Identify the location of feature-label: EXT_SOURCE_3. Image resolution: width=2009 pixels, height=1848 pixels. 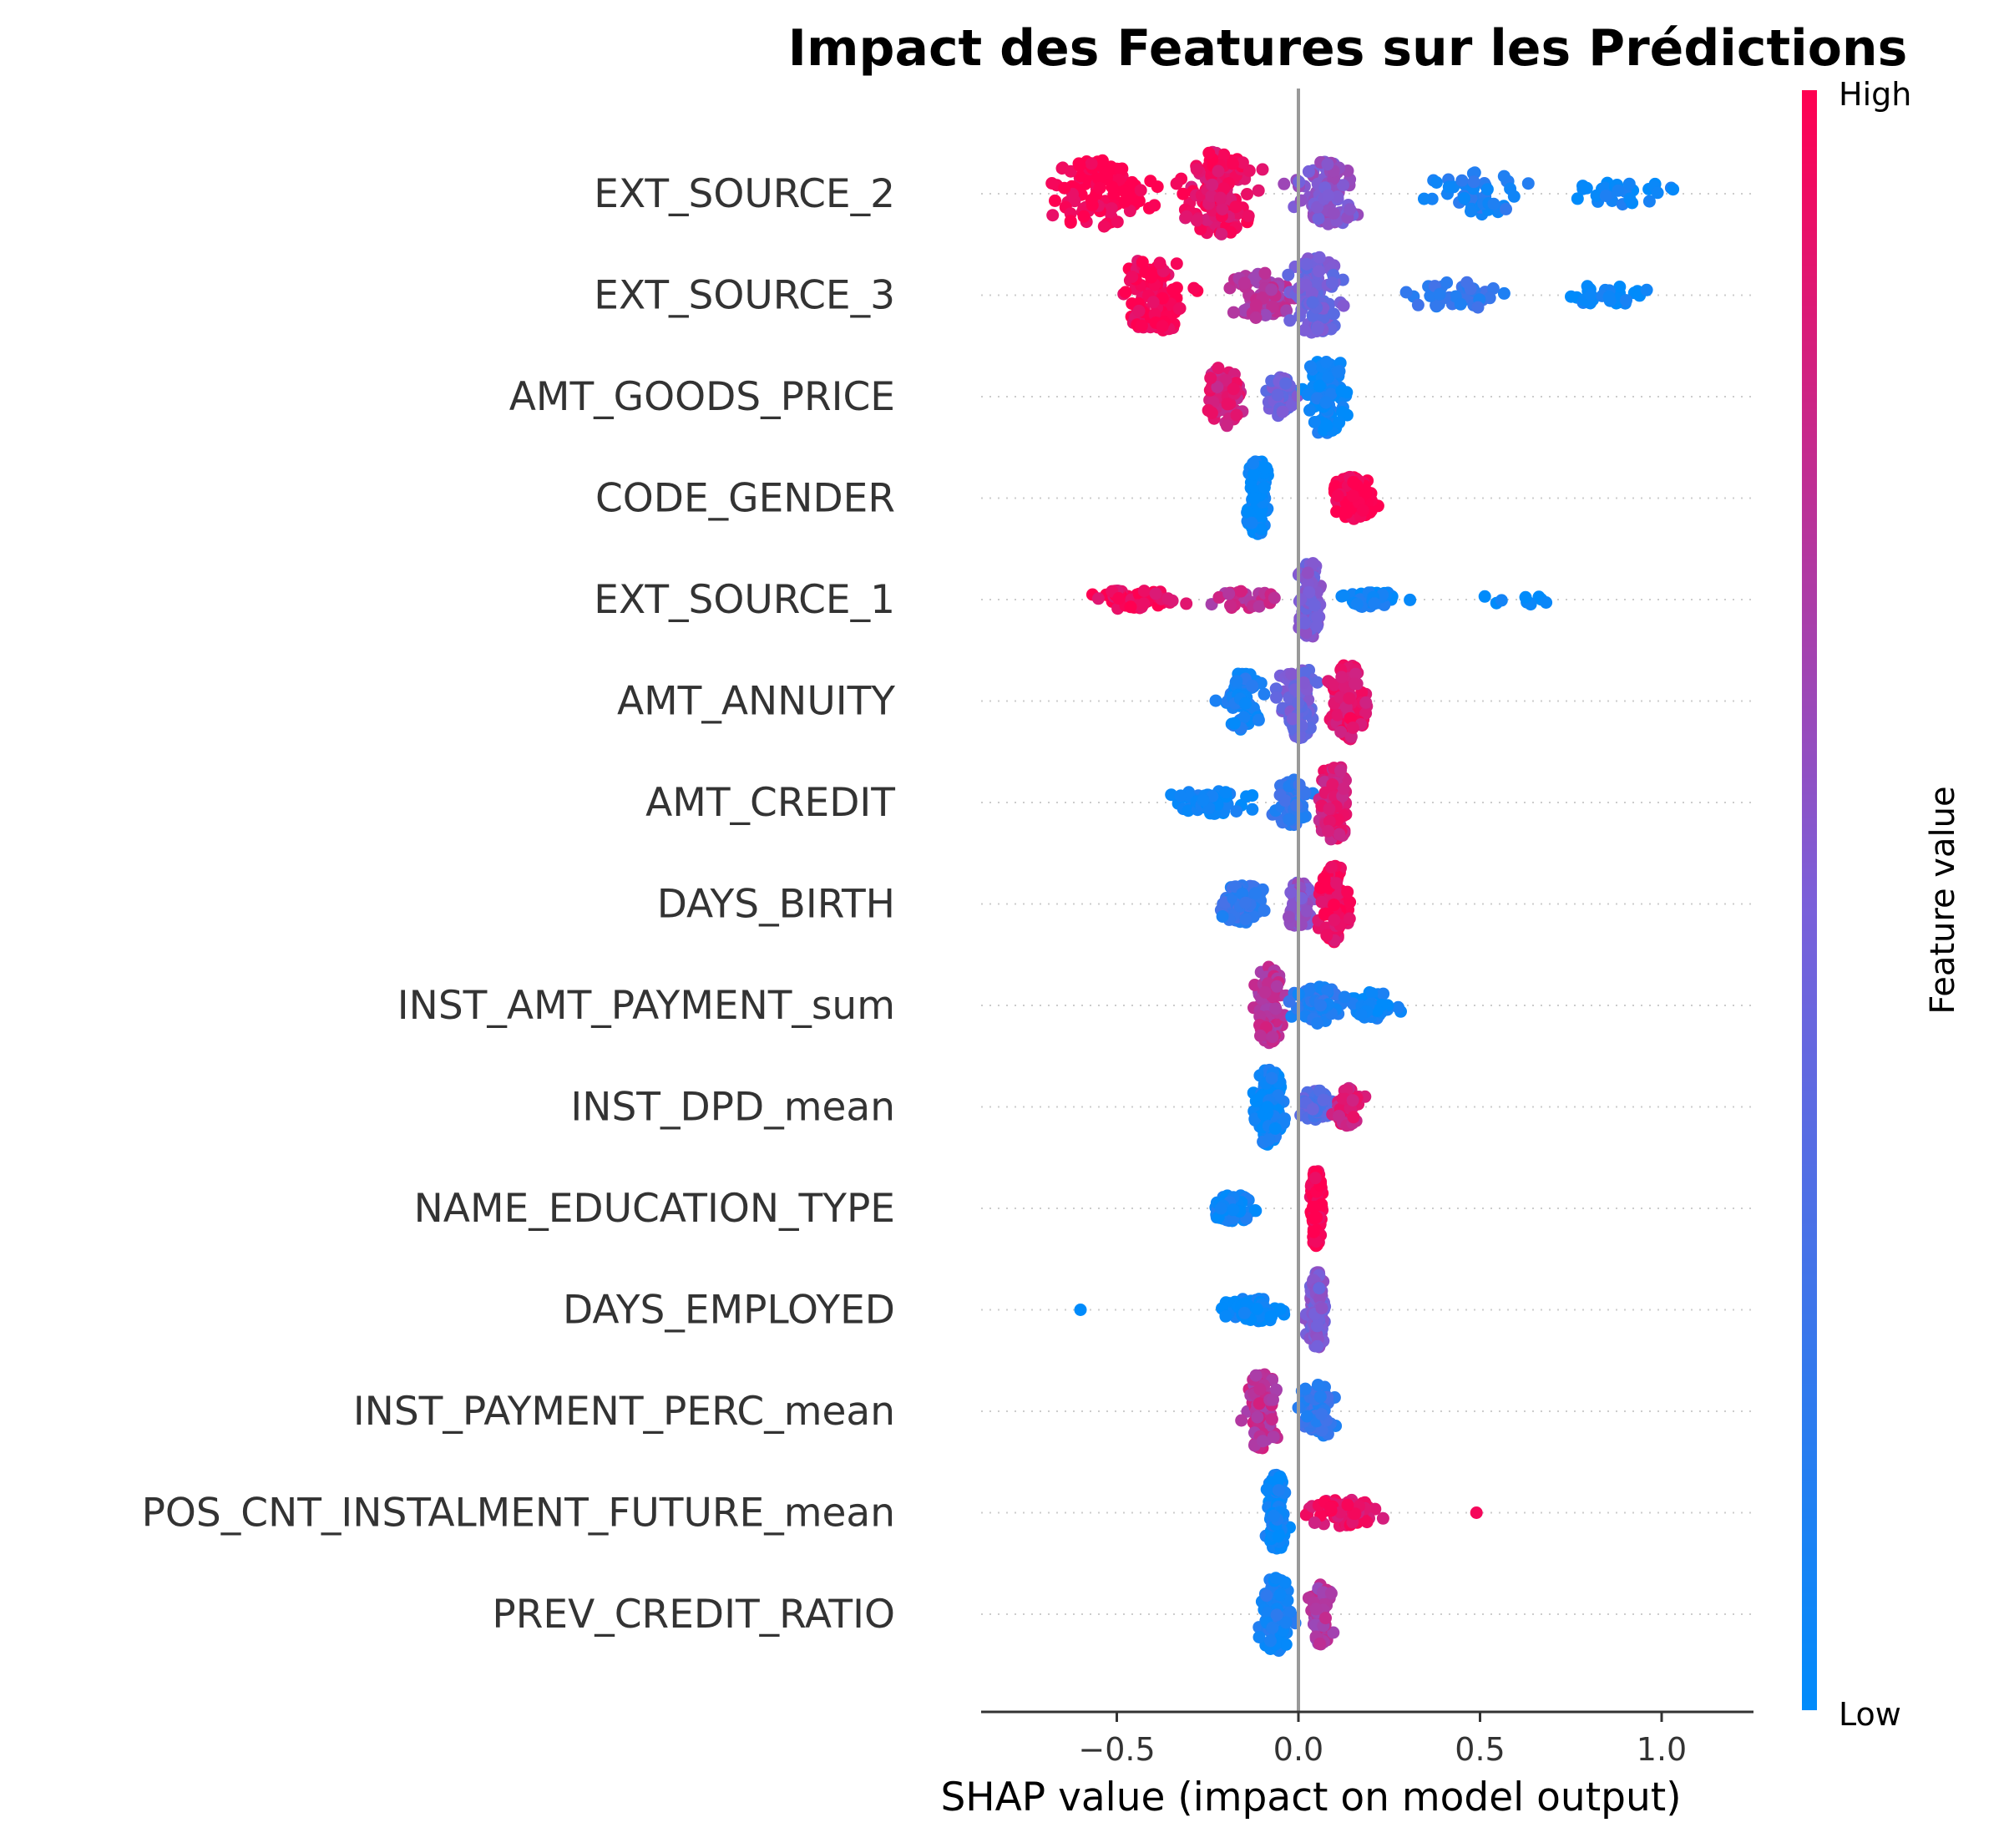
(745, 296).